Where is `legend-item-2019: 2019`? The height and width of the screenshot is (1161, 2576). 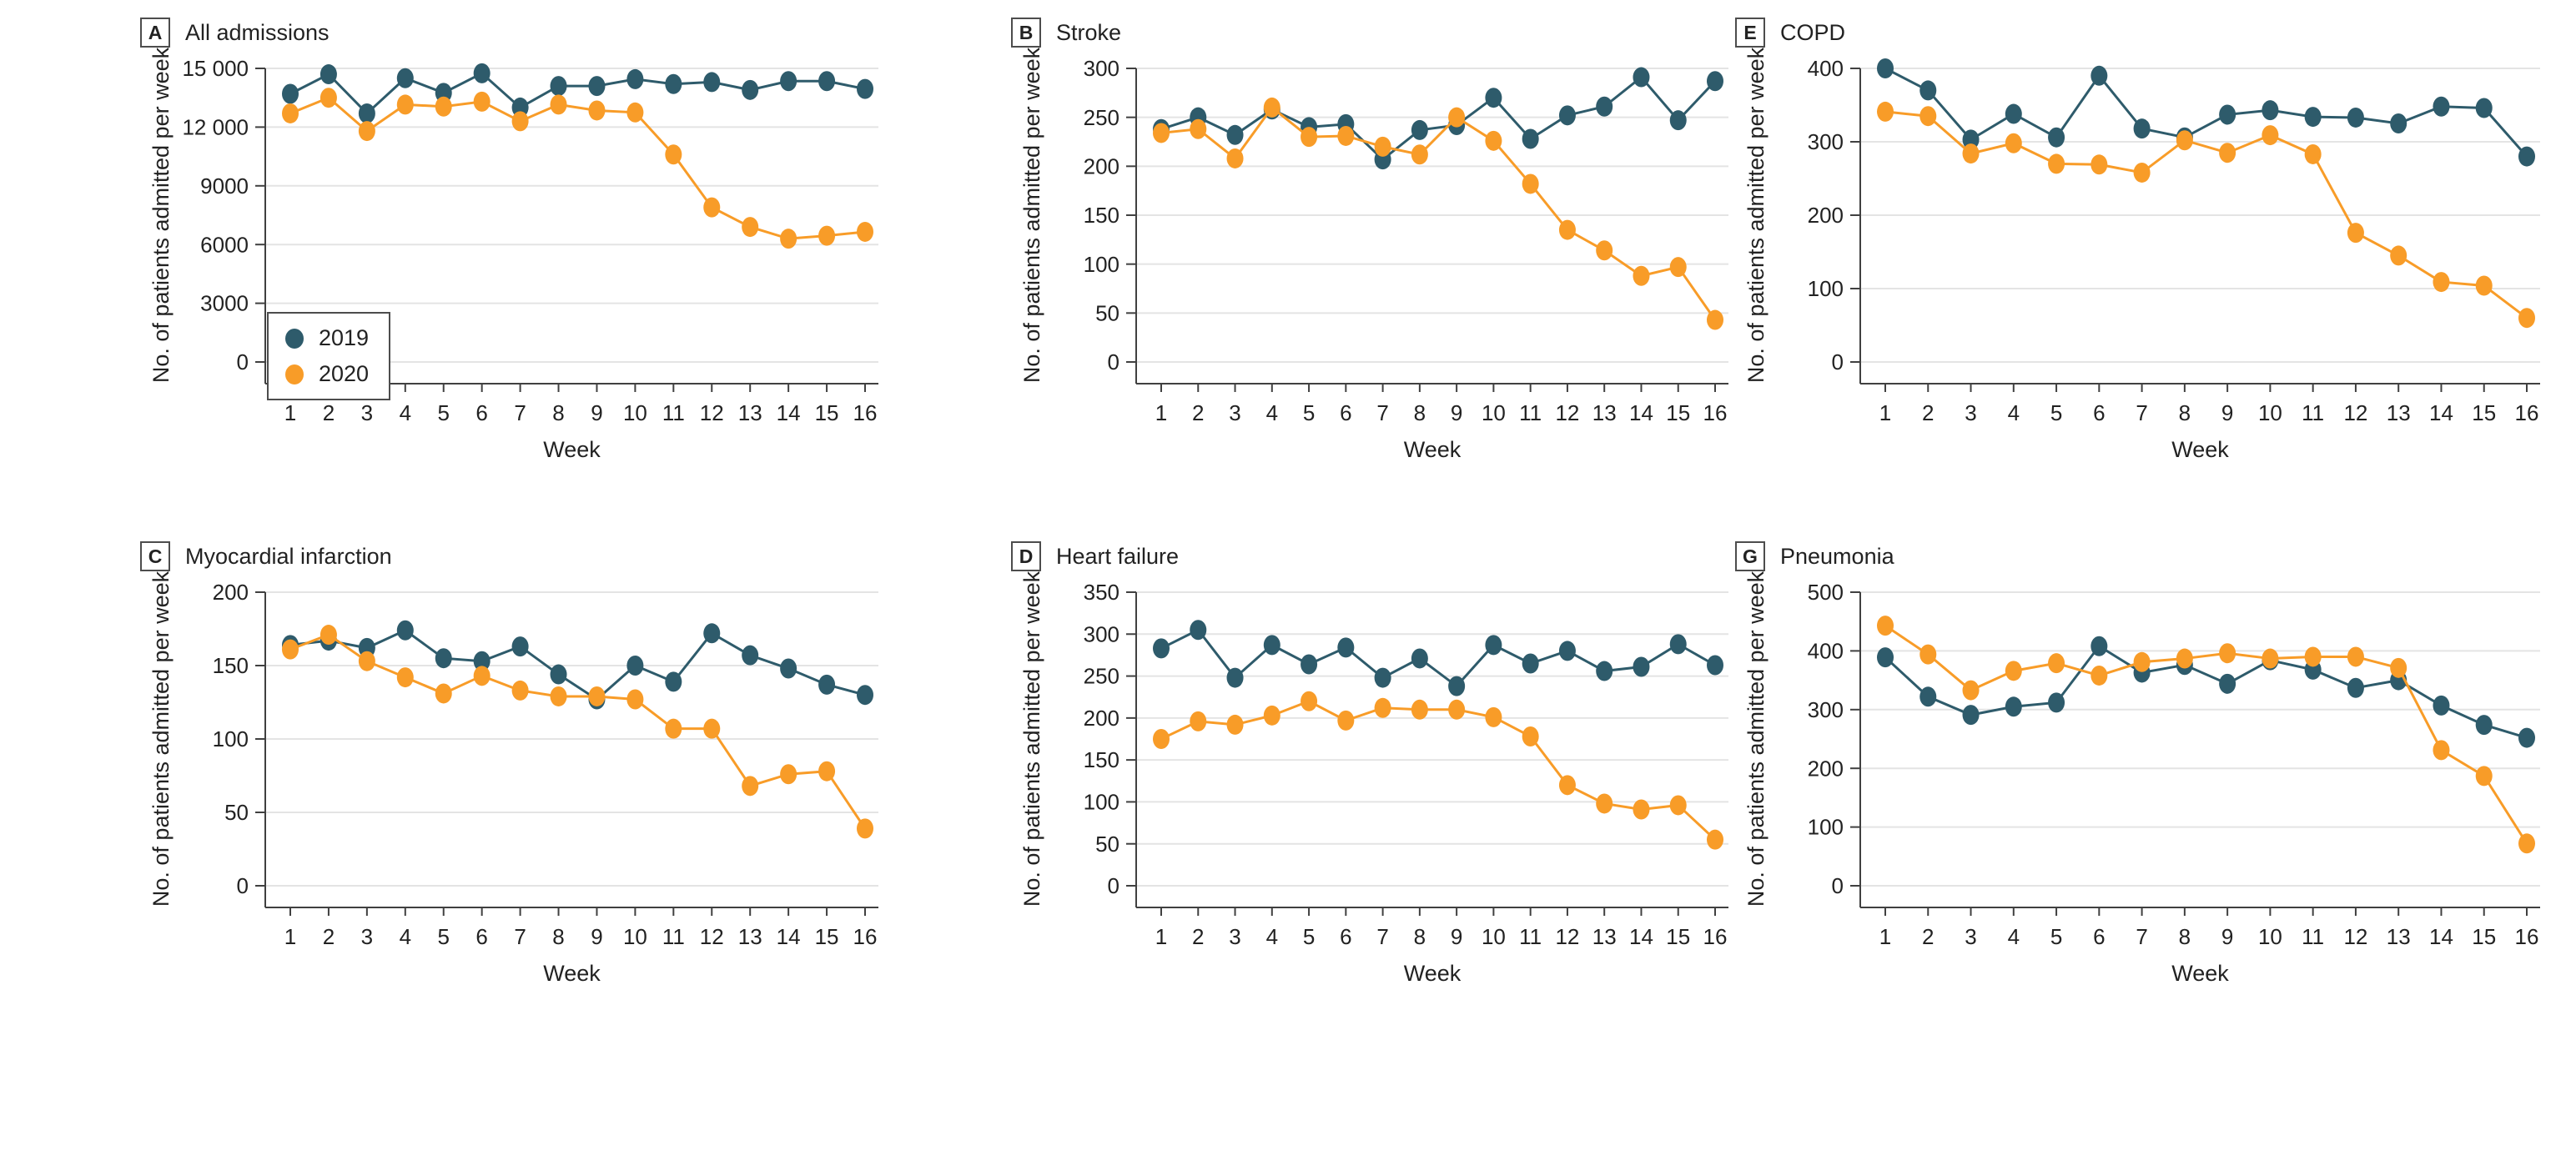 legend-item-2019: 2019 is located at coordinates (327, 338).